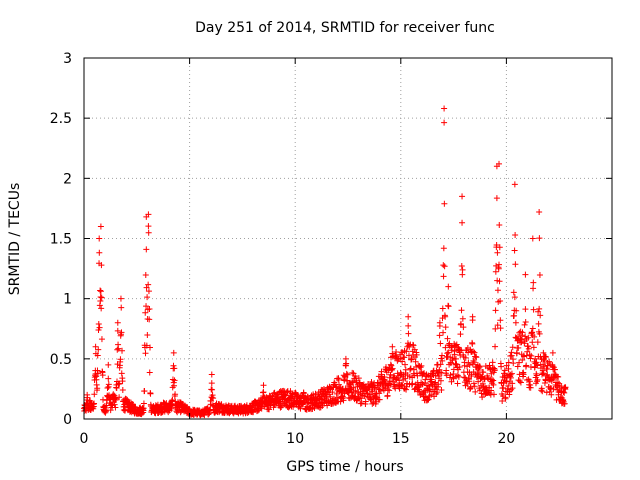 This screenshot has height=480, width=640. Describe the element at coordinates (67, 300) in the screenshot. I see `y-tick-label: 1` at that location.